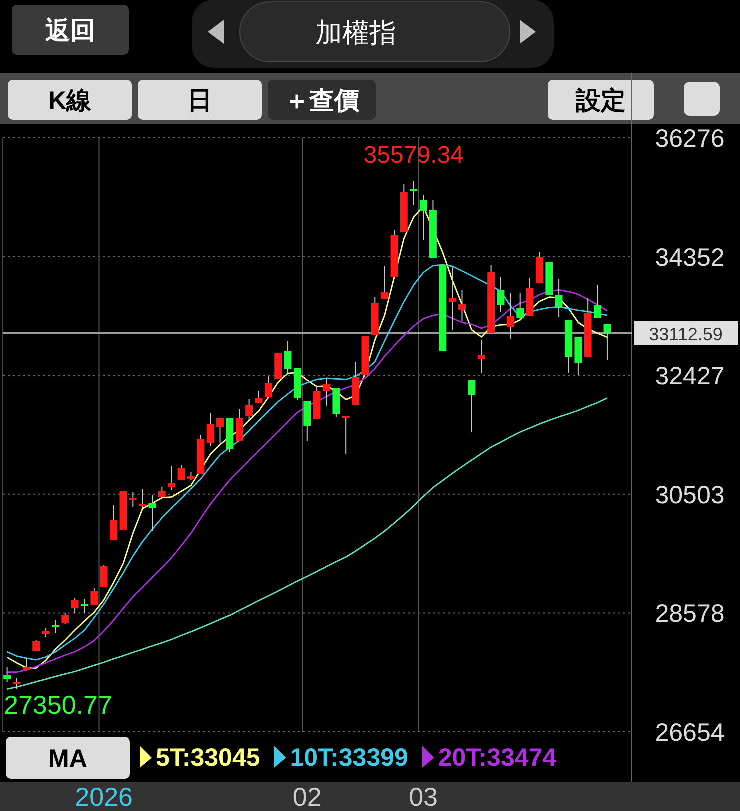 This screenshot has width=740, height=811. Describe the element at coordinates (690, 733) in the screenshot. I see `y-tick-label: 26654` at that location.